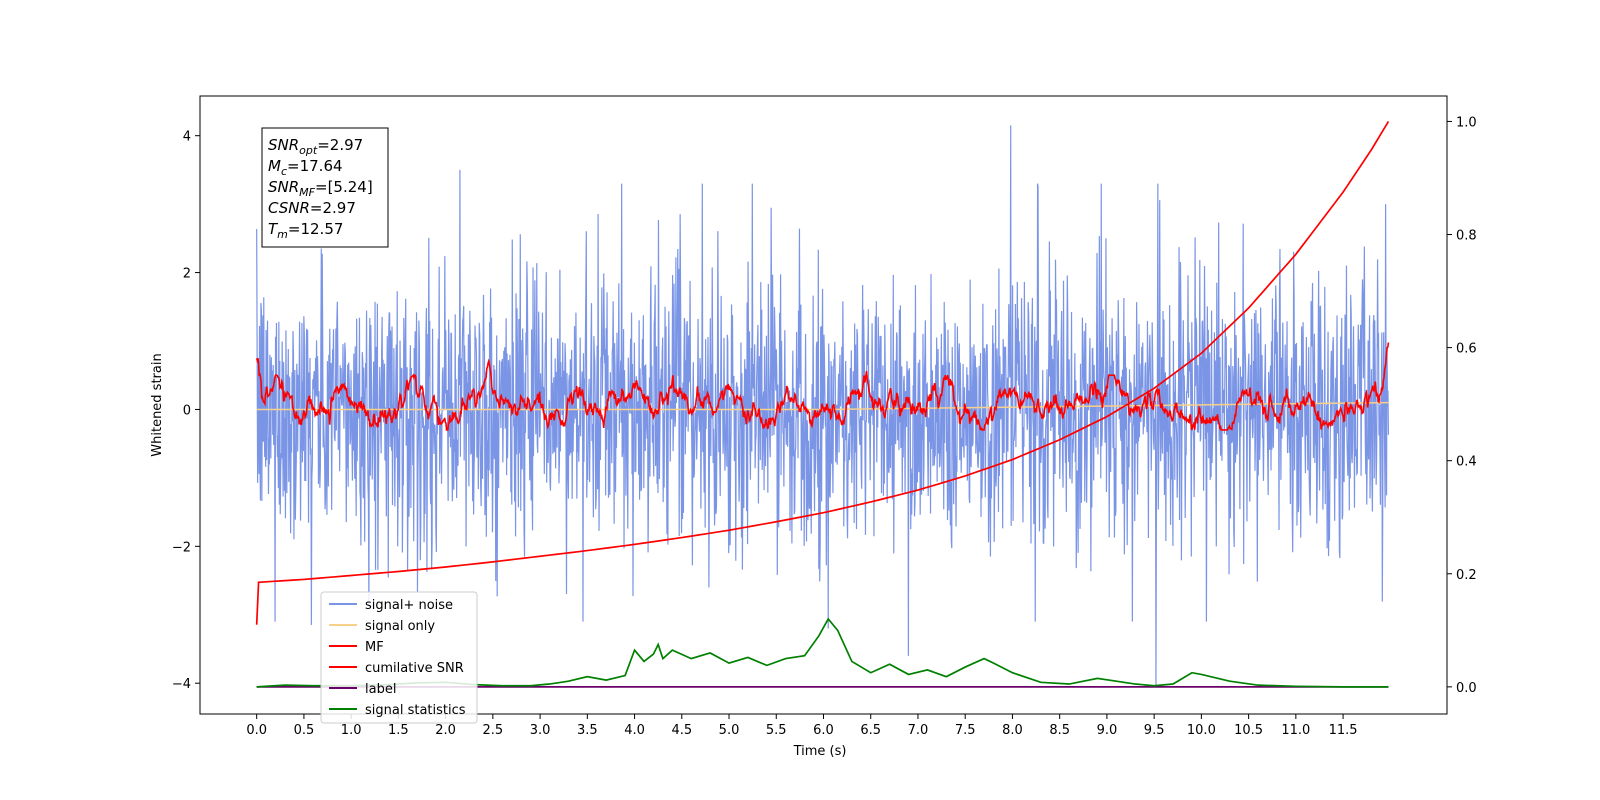  Describe the element at coordinates (320, 188) in the screenshot. I see `annotation-line: SNRMF=[5.24]` at that location.